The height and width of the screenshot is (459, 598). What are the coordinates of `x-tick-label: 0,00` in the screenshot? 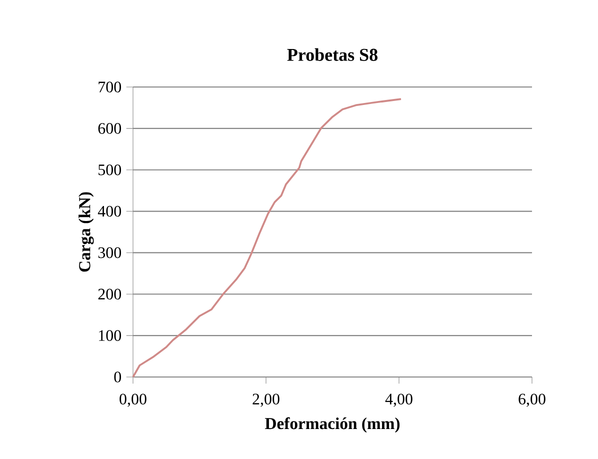 It's located at (133, 400).